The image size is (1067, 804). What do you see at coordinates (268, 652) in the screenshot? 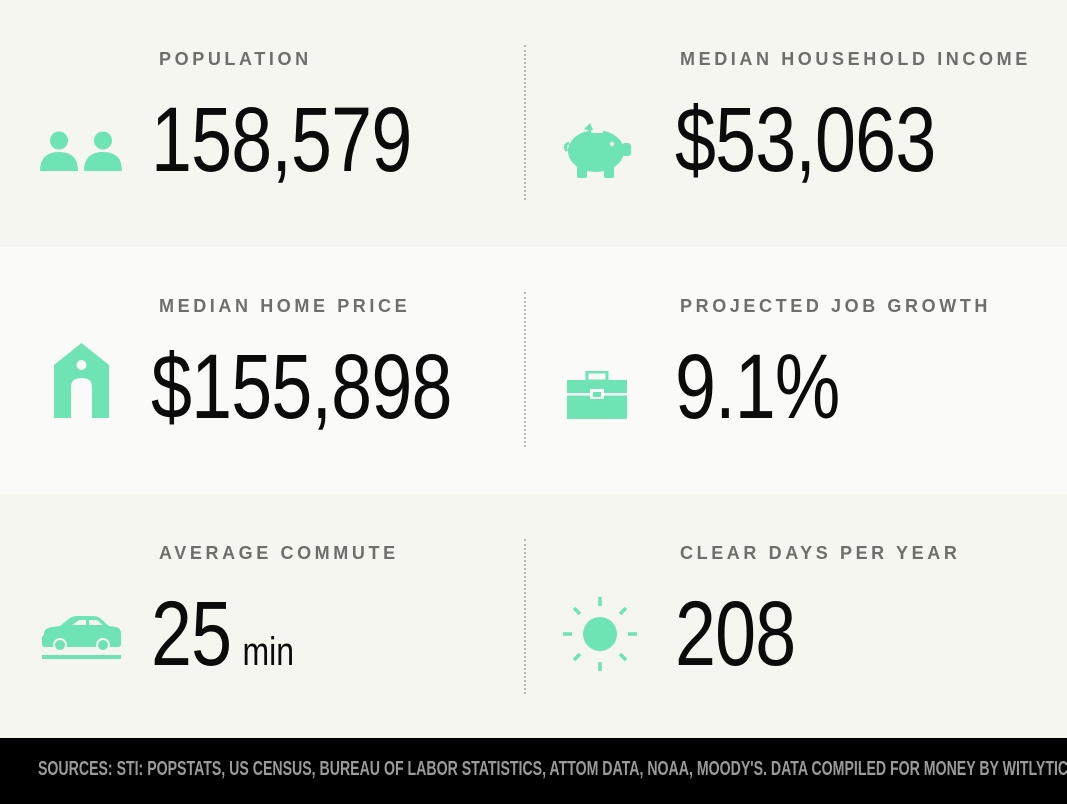
I see `commute-unit: min` at bounding box center [268, 652].